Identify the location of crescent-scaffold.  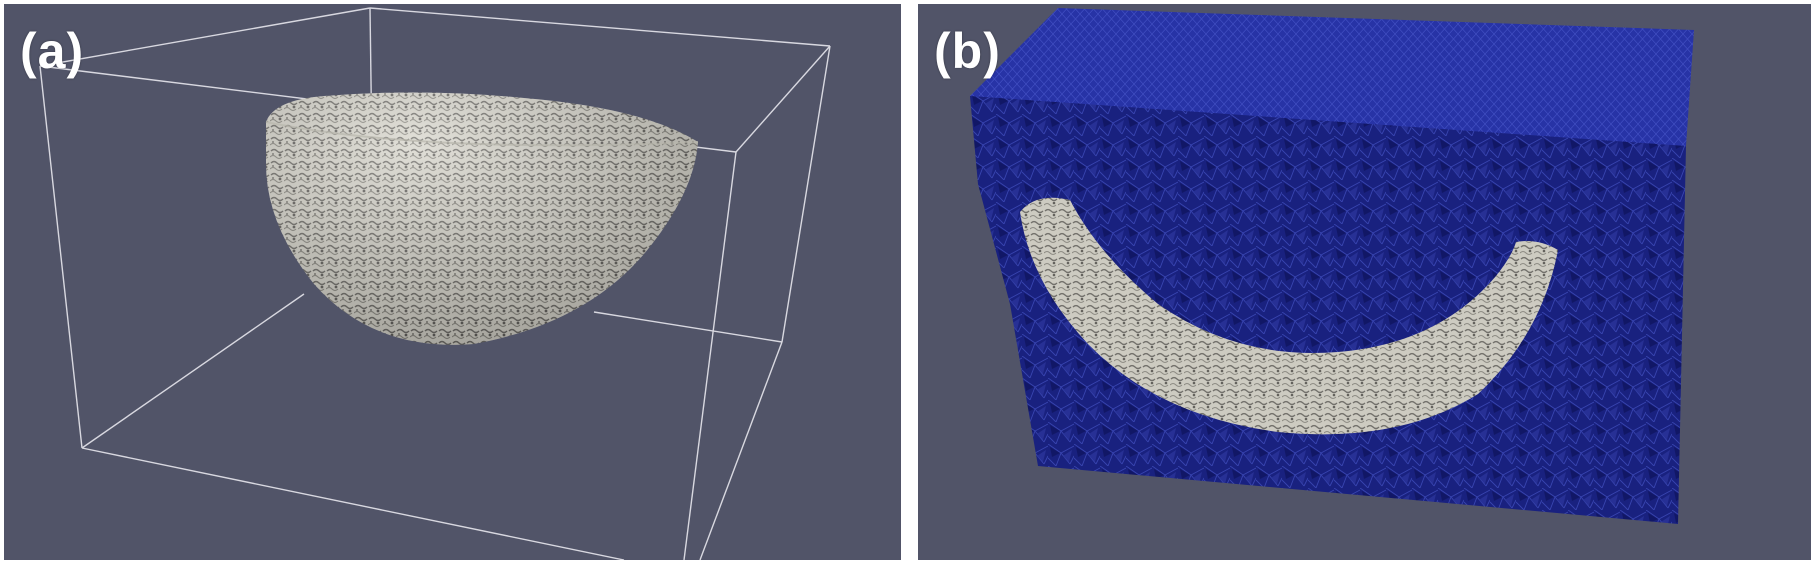
(1289, 316).